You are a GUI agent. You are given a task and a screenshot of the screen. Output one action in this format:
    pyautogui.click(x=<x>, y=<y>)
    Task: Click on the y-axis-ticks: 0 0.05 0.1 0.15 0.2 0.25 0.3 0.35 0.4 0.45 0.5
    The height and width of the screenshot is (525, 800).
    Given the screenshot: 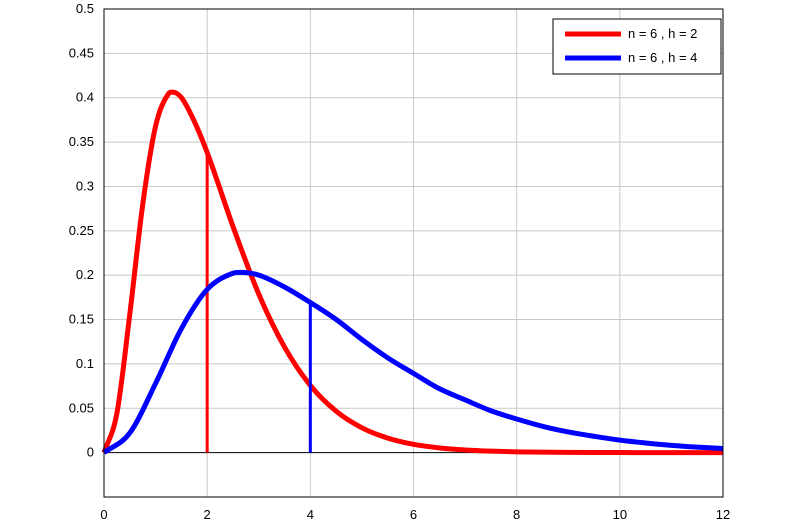 What is the action you would take?
    pyautogui.click(x=81, y=230)
    